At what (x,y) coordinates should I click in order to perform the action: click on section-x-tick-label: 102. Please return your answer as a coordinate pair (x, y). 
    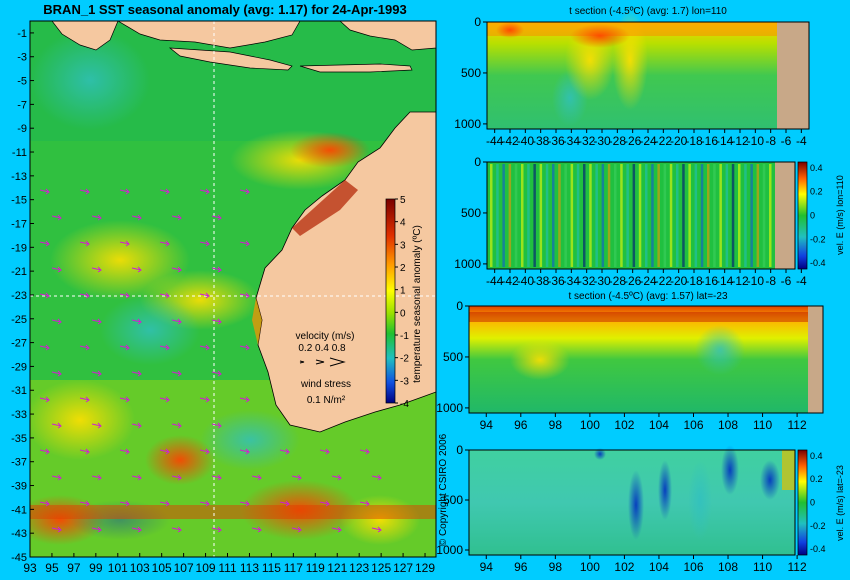
    Looking at the image, I should click on (624, 567).